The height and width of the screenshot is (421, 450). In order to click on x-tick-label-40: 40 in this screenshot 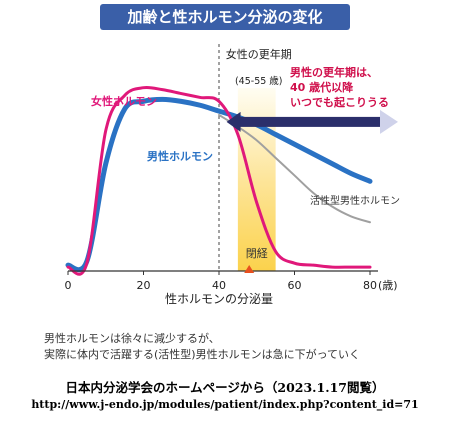, I will do `click(219, 285)`.